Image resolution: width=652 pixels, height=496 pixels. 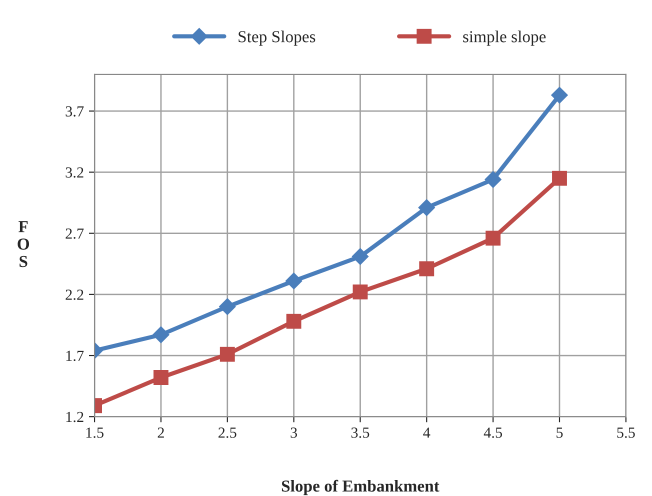 I want to click on x-tick-label: 4.5, so click(x=493, y=433).